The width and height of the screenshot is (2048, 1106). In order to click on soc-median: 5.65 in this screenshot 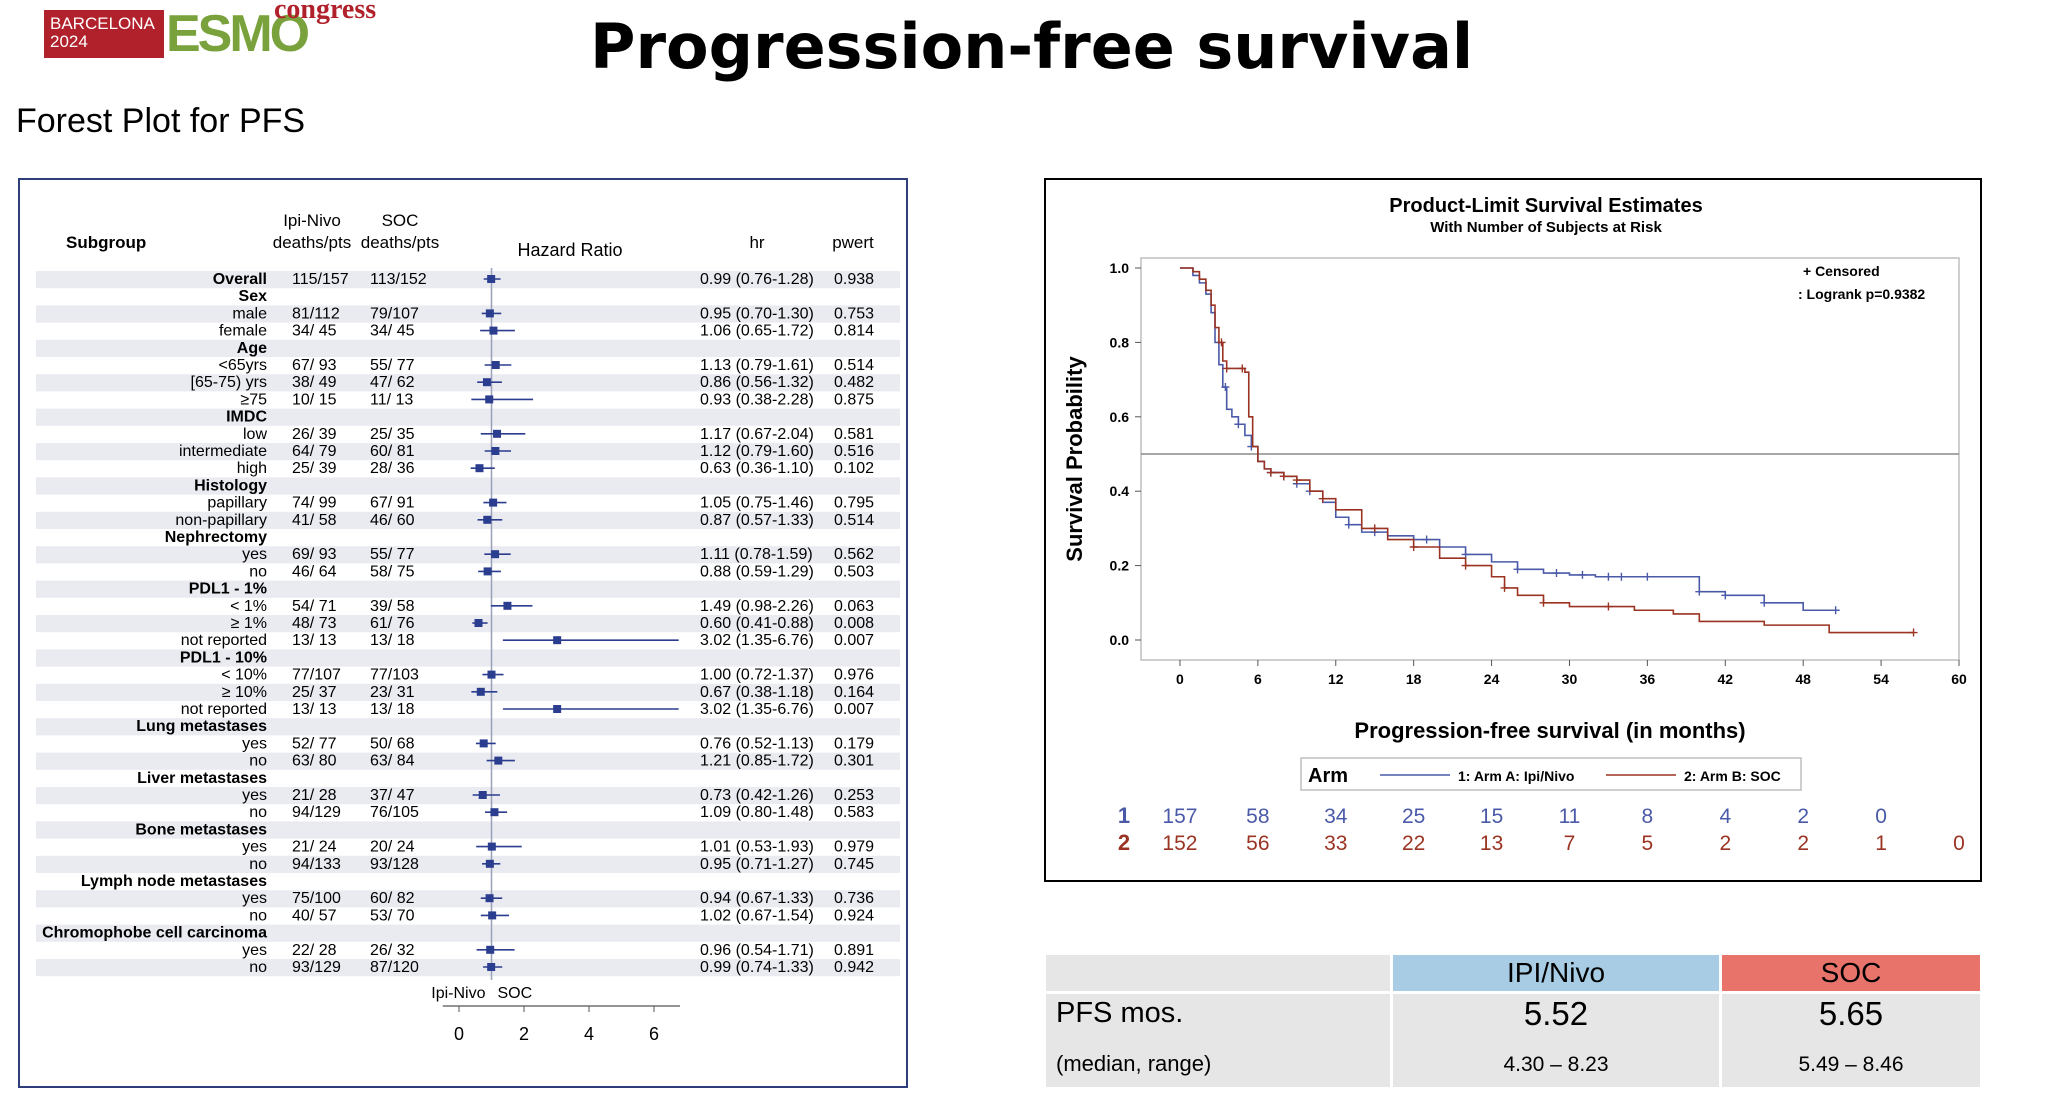, I will do `click(1851, 1013)`.